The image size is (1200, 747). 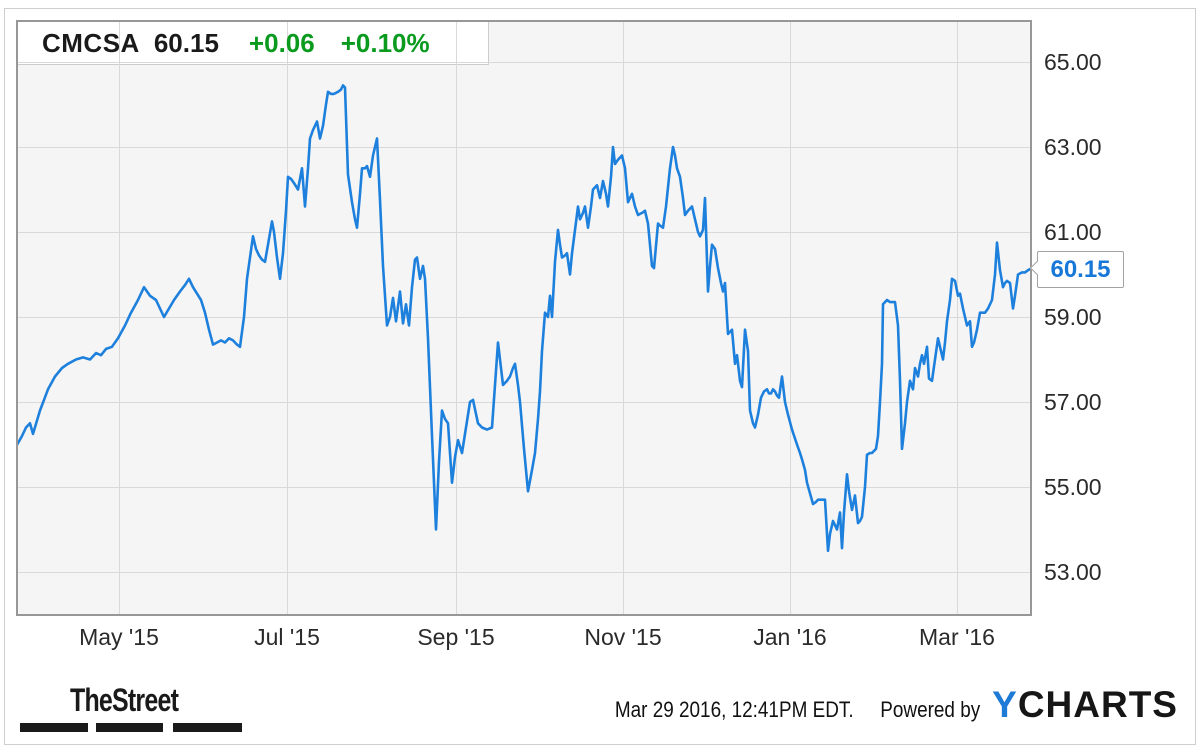 What do you see at coordinates (385, 42) in the screenshot?
I see `price-change-percent: +0.10%` at bounding box center [385, 42].